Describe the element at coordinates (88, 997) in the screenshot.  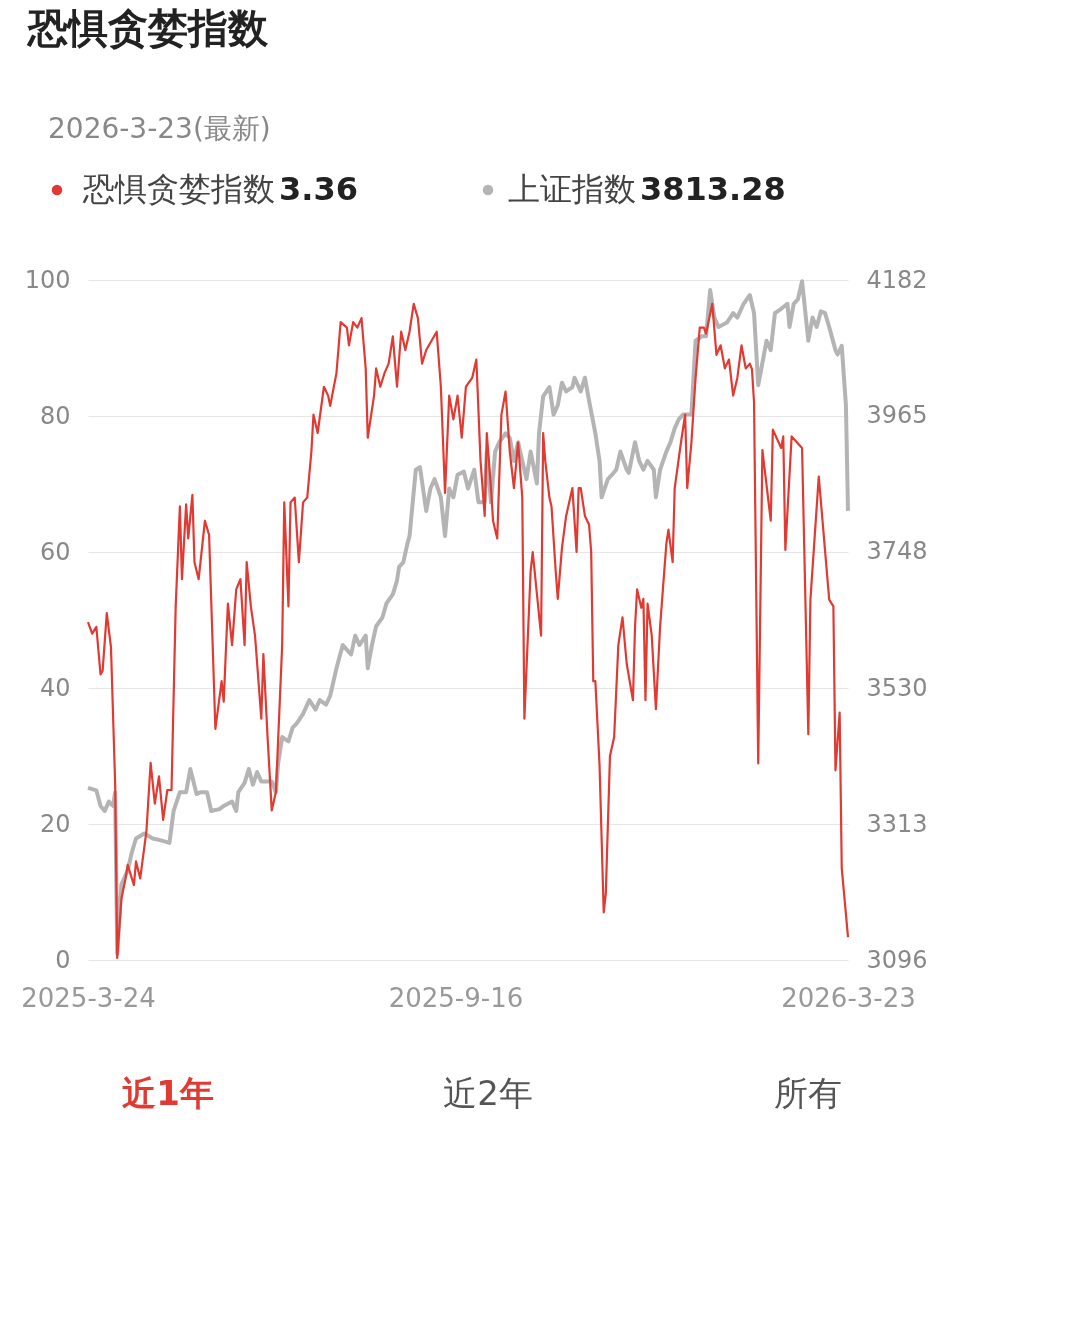
I see `x-tick-label: 2025-3-24` at that location.